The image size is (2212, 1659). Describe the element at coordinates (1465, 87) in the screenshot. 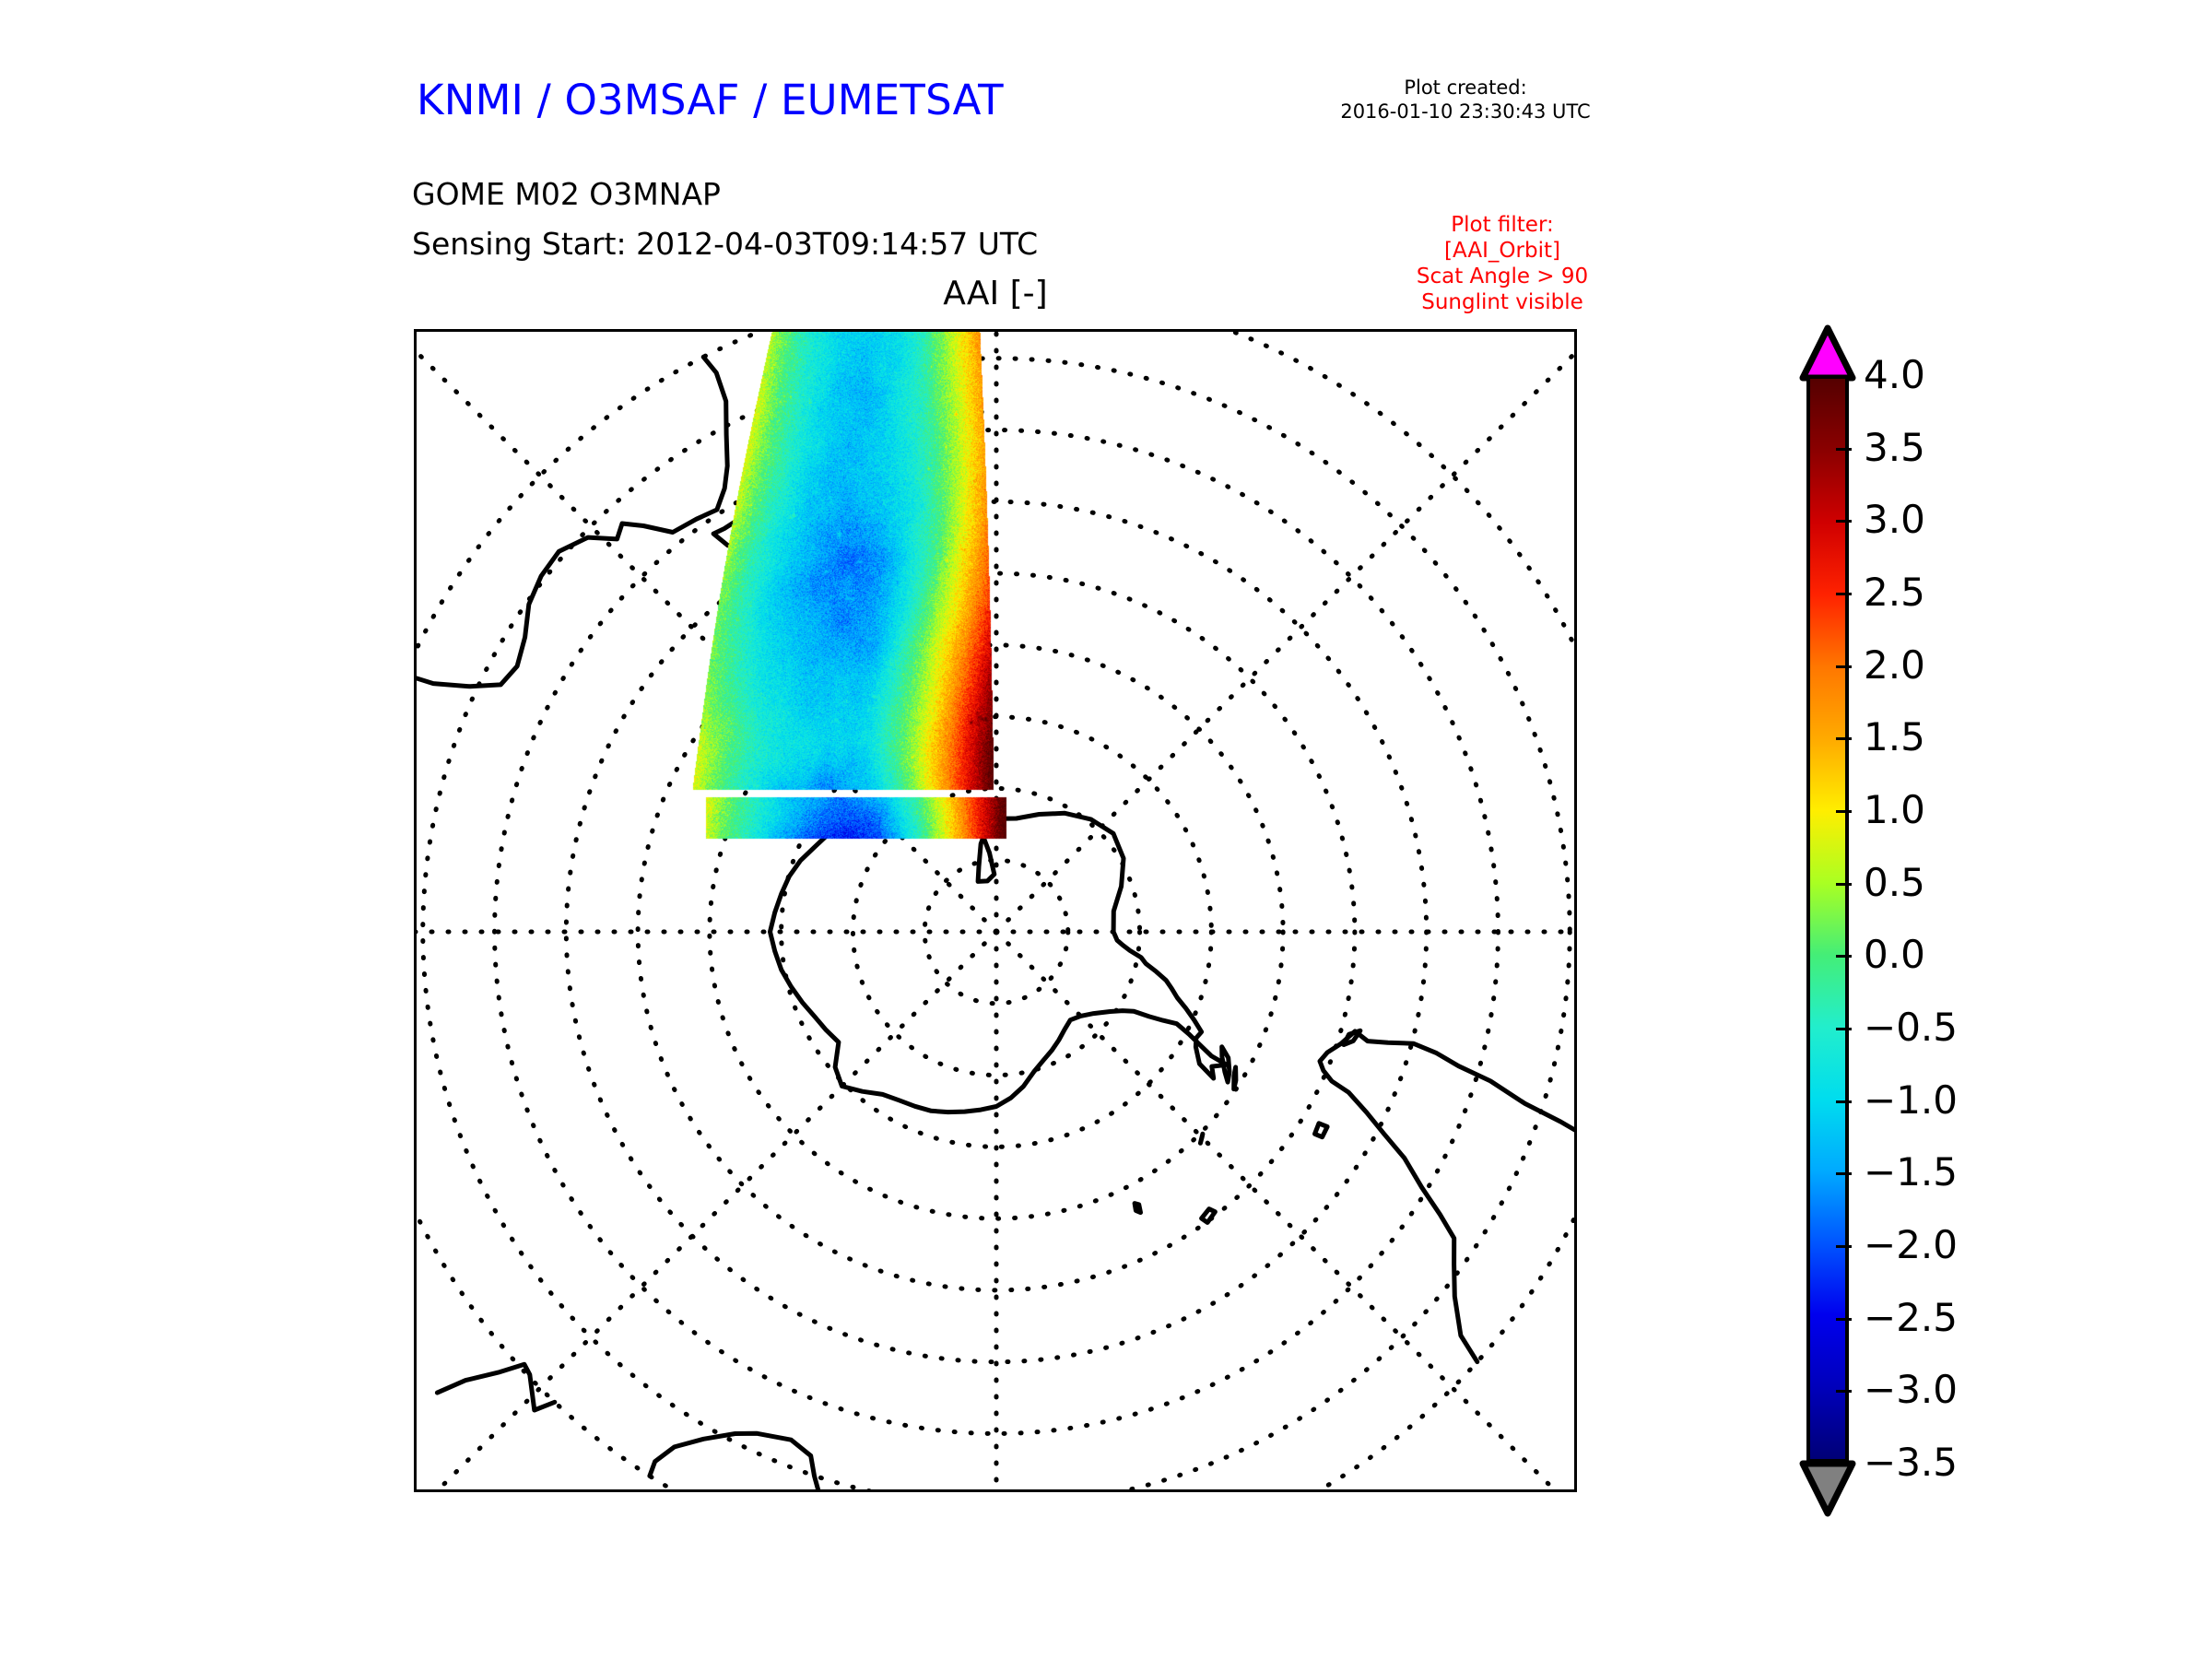

I see `plot-created-label: Plot created:` at that location.